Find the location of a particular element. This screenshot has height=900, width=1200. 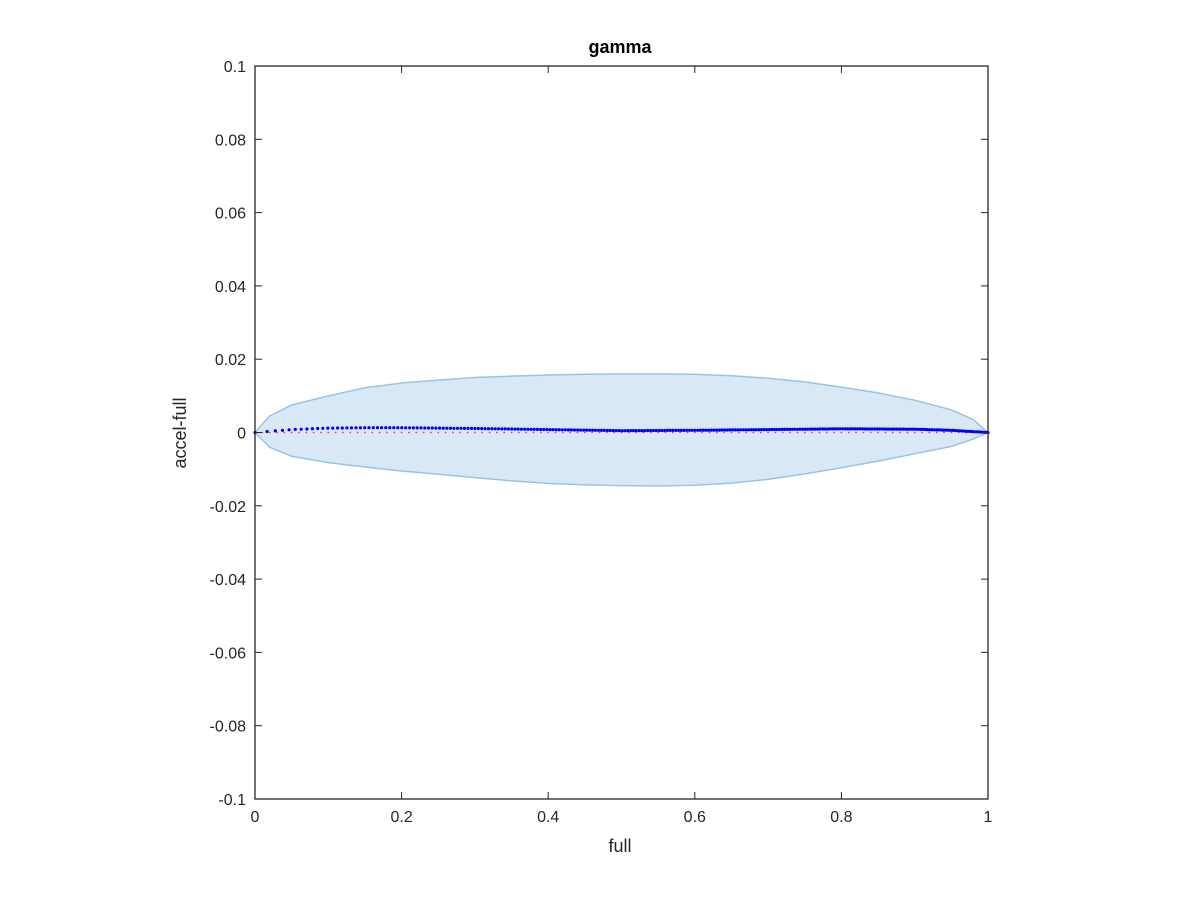

y-tick-label: 0.1 is located at coordinates (235, 67).